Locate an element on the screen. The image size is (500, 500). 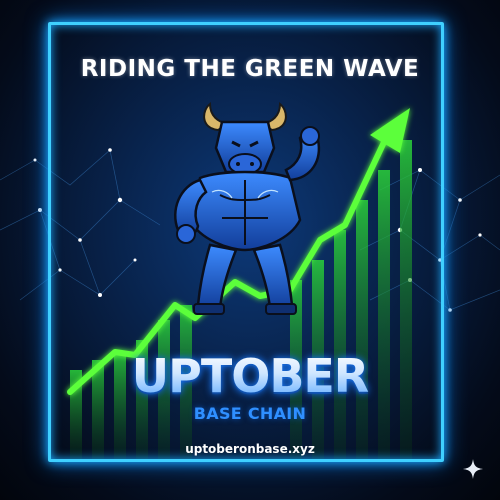
headline: RIDING THE GREEN WAVE is located at coordinates (250, 69).